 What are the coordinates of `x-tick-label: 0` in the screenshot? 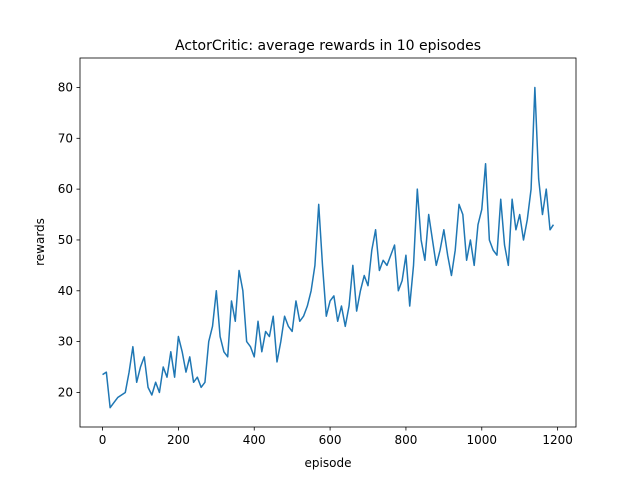 It's located at (103, 440).